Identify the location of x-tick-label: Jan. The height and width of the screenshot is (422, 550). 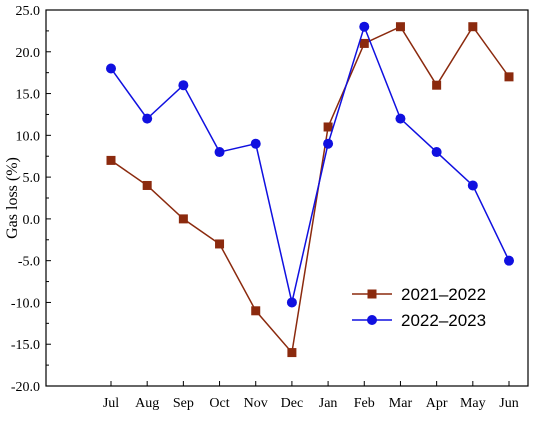
(328, 403).